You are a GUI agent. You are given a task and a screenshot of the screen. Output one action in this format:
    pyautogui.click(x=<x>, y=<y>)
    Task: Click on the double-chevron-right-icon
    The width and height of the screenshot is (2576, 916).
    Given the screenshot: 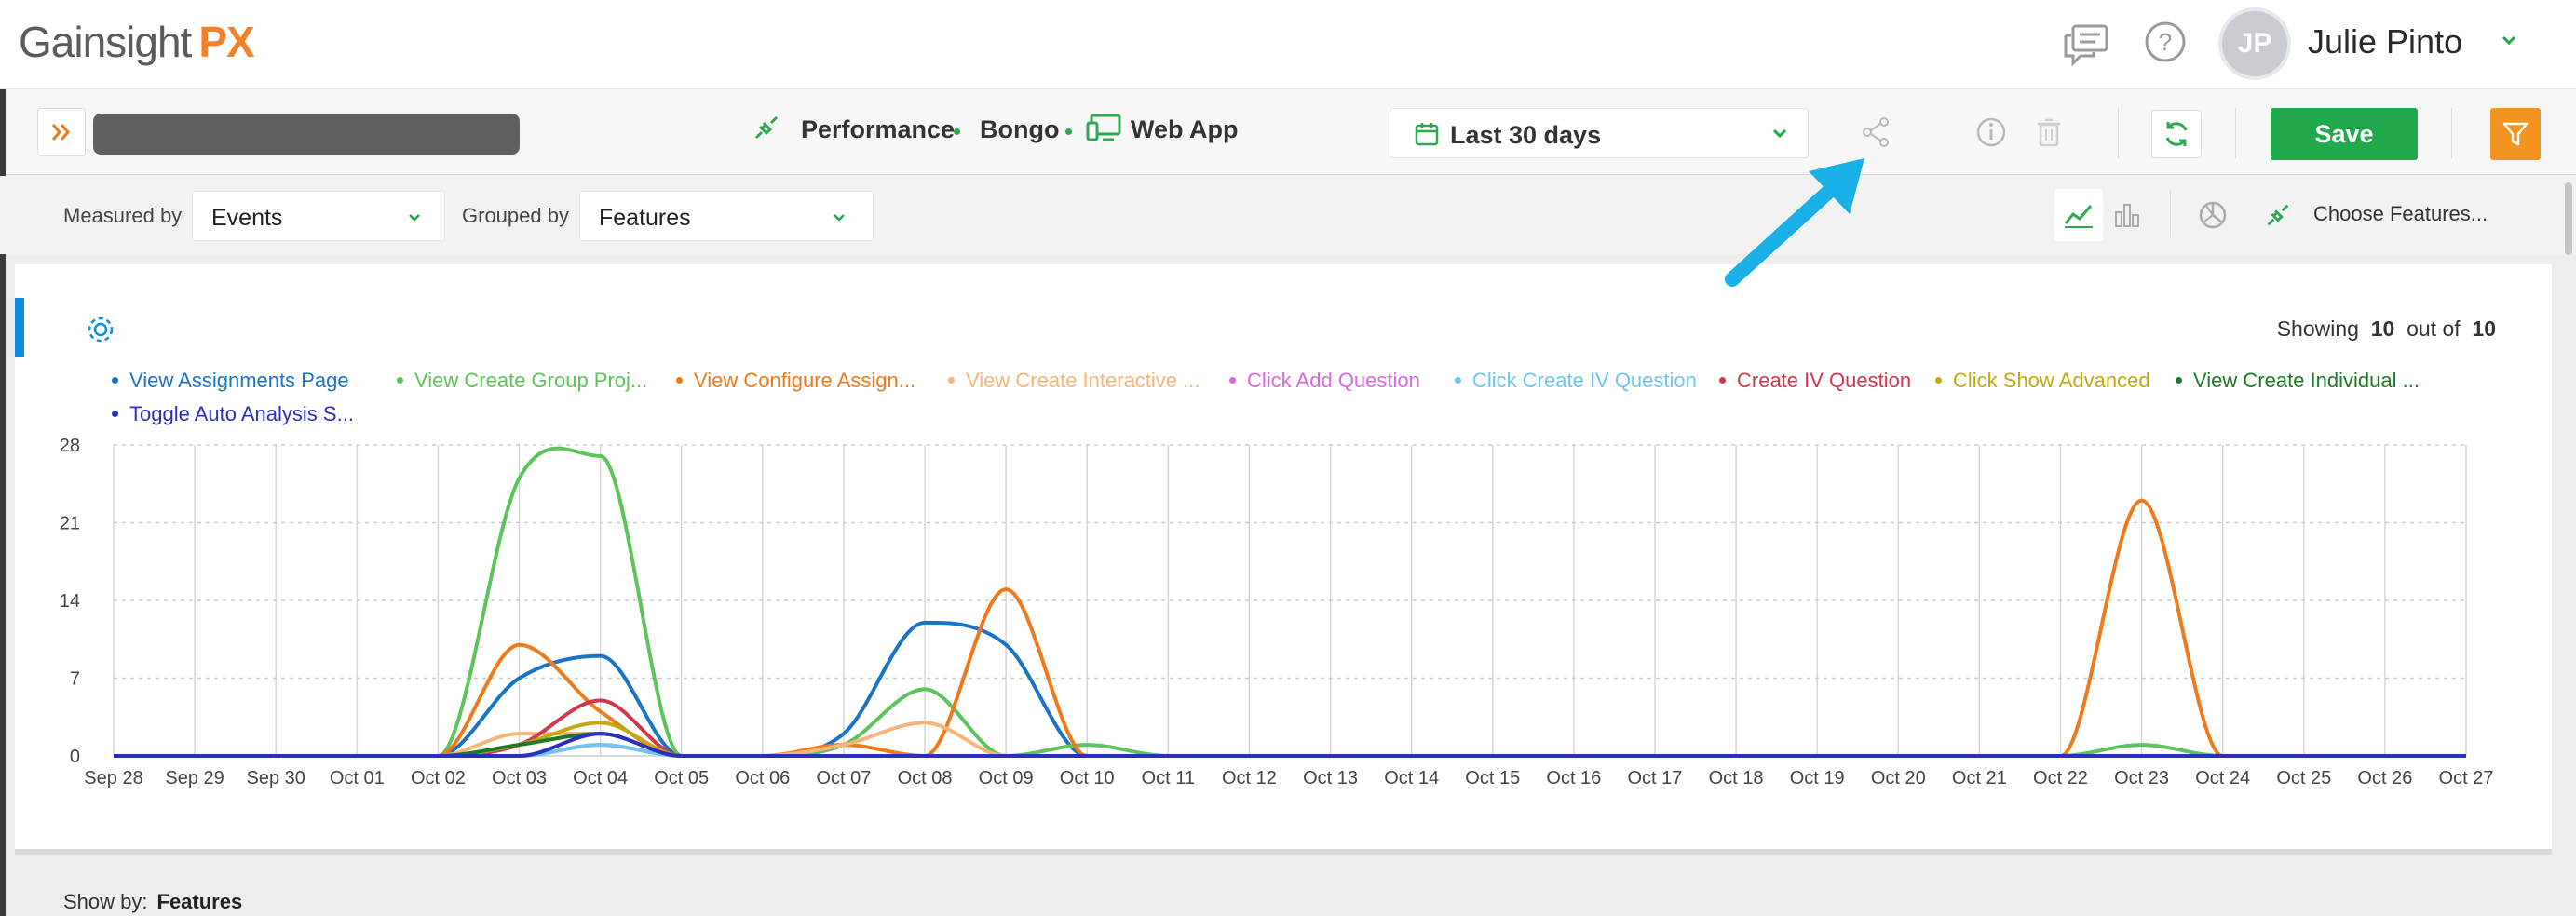 What is the action you would take?
    pyautogui.click(x=60, y=132)
    